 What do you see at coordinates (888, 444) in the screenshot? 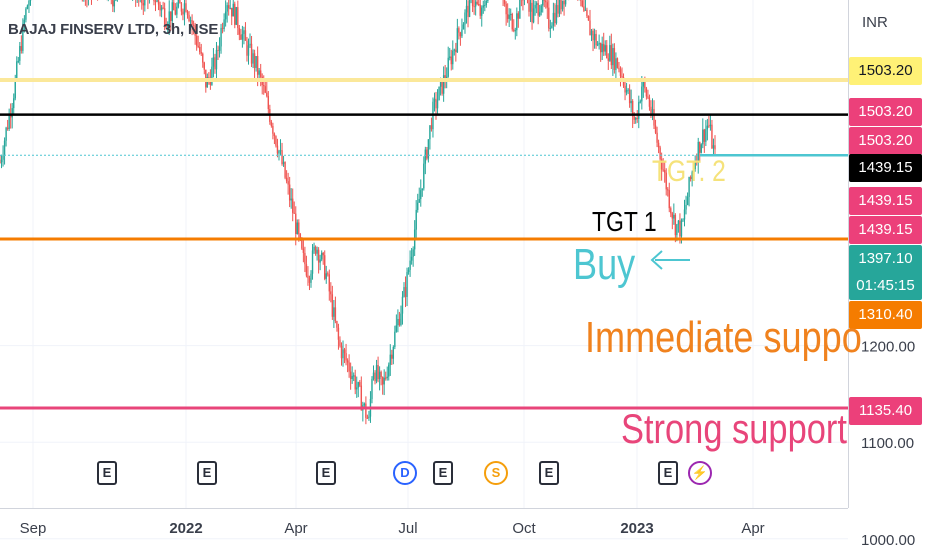
I see `price-axis: 1000.00 1100.00 1200.00` at bounding box center [888, 444].